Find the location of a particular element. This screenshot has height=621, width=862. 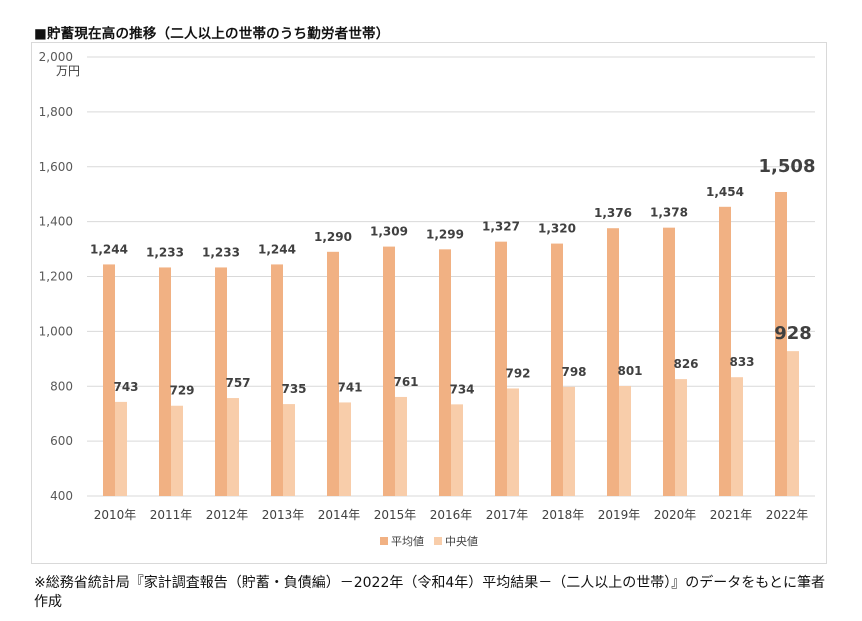

x-tick-label: 2011年 is located at coordinates (171, 515).